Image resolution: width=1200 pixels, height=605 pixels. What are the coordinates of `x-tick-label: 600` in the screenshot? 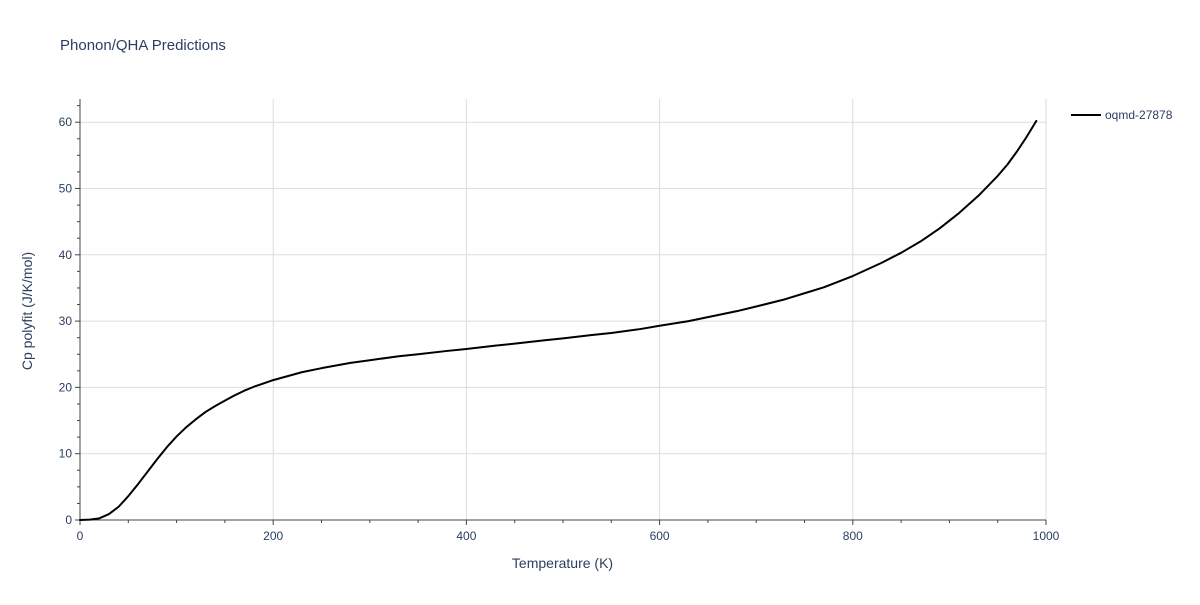 It's located at (660, 536).